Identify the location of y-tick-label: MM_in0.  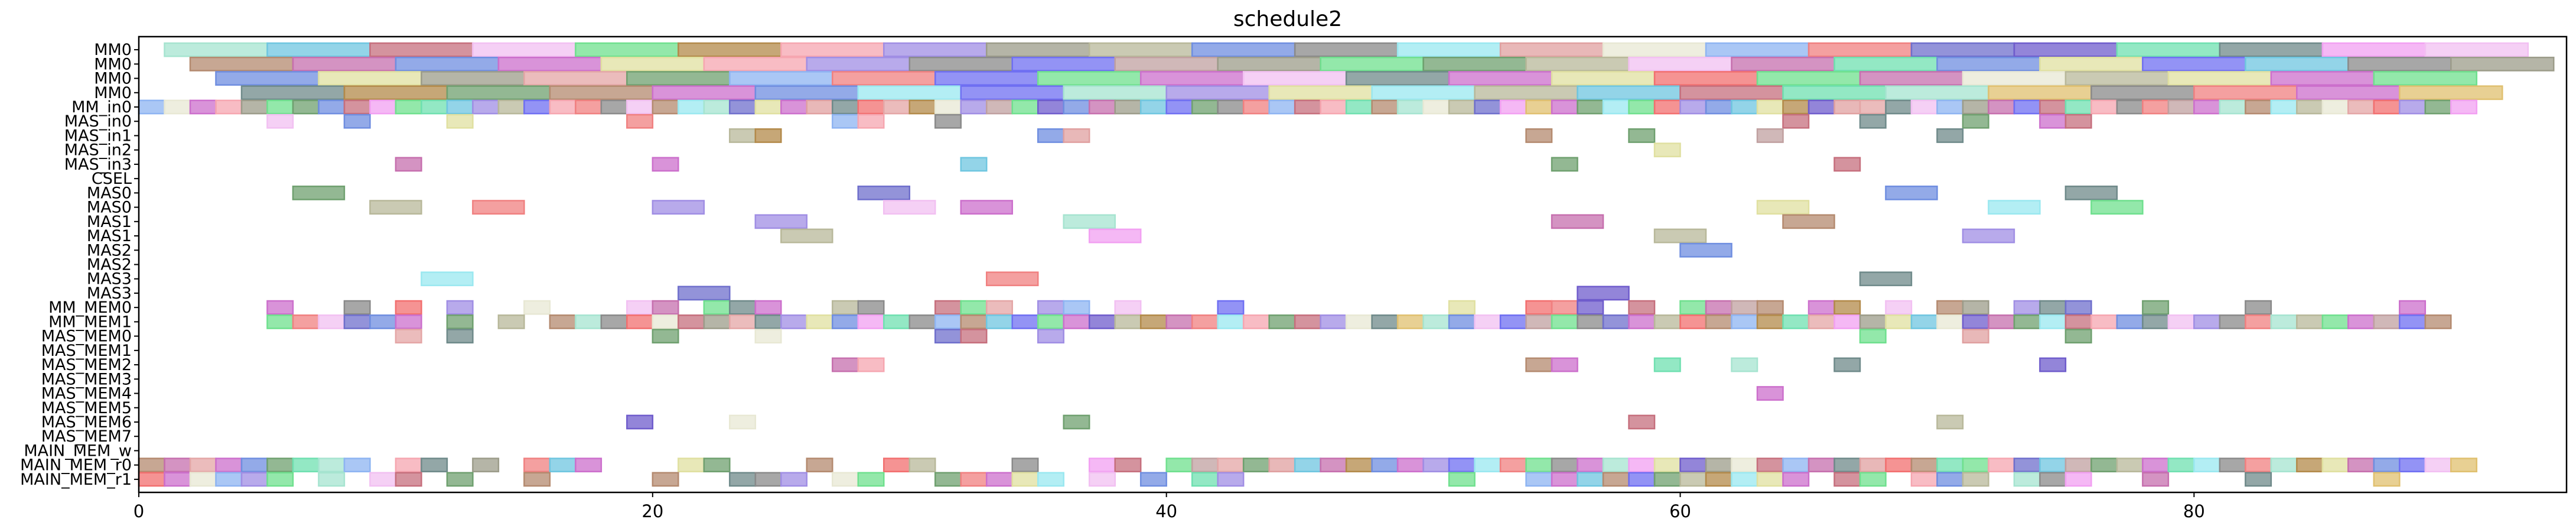
(101, 107).